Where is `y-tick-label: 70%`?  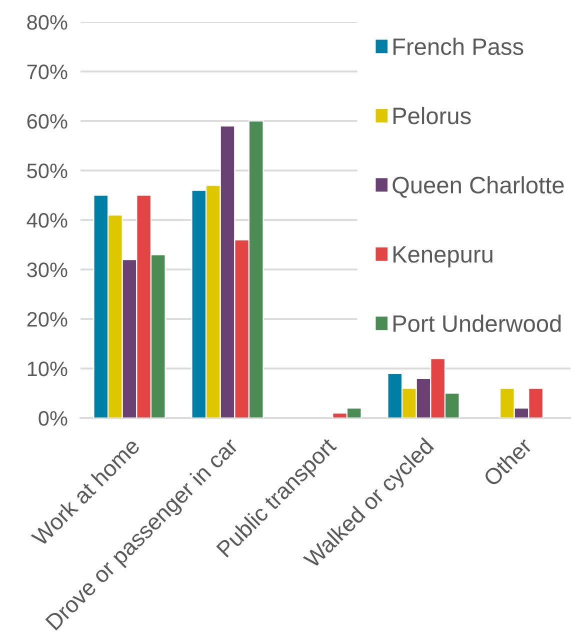 y-tick-label: 70% is located at coordinates (47, 72).